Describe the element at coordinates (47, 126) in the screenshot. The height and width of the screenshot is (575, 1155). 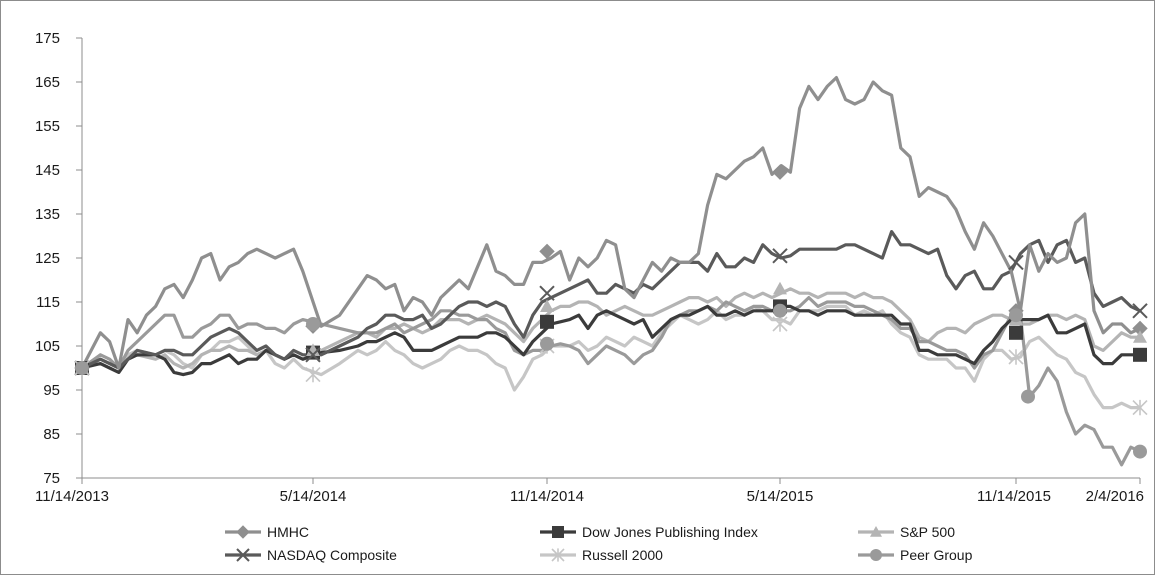
I see `y-tick-label: 155` at that location.